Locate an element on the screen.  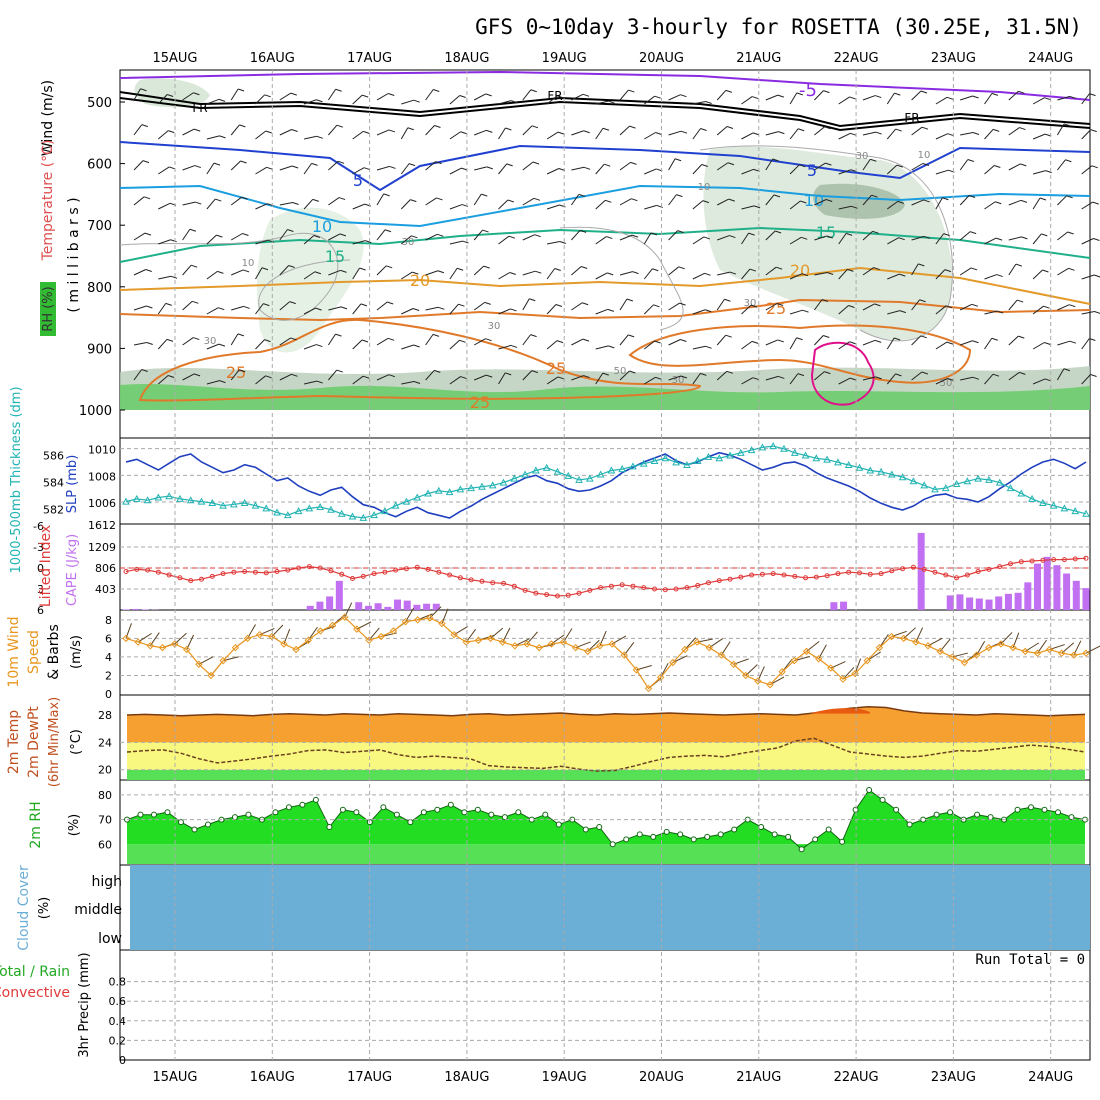
contour-label-rh30-d: 30 is located at coordinates (862, 156).